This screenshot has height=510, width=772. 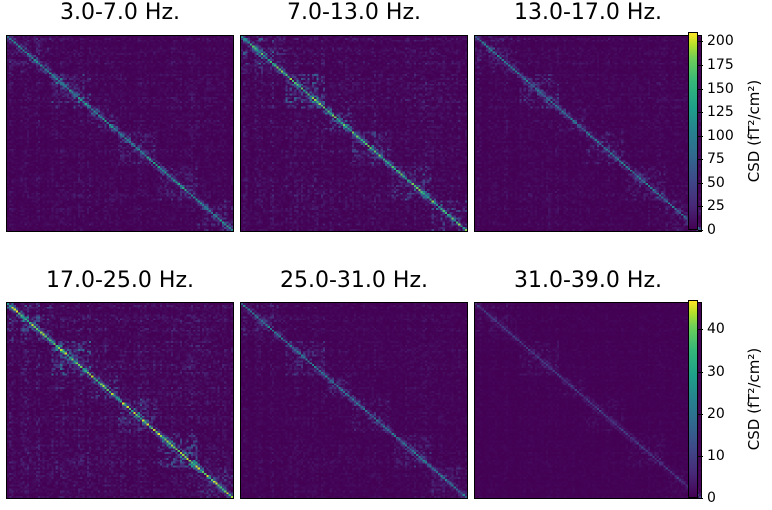 I want to click on panel-title: 31.0-39.0 Hz., so click(x=588, y=280).